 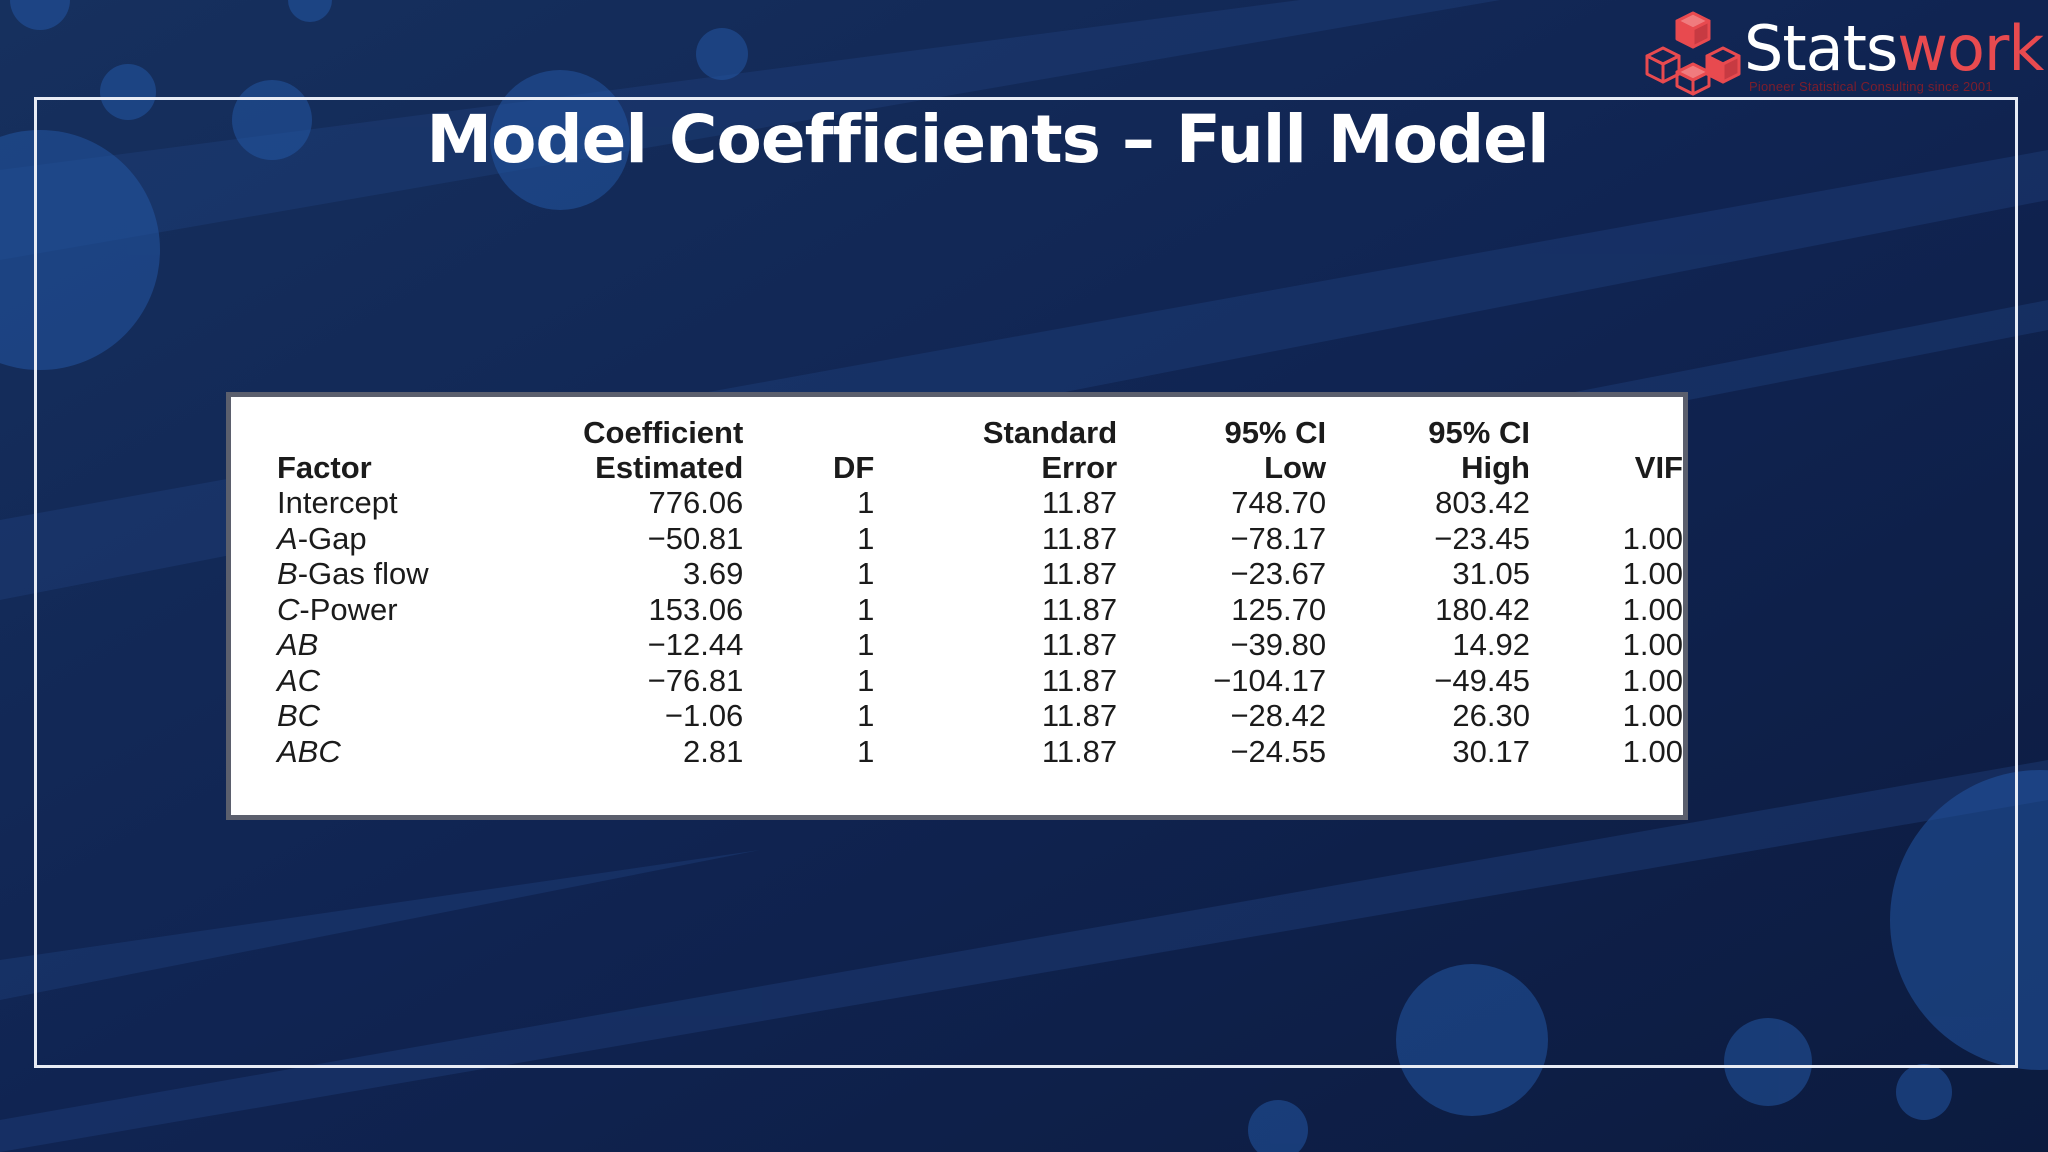 What do you see at coordinates (1482, 502) in the screenshot?
I see `cell-ci-high: 803.42` at bounding box center [1482, 502].